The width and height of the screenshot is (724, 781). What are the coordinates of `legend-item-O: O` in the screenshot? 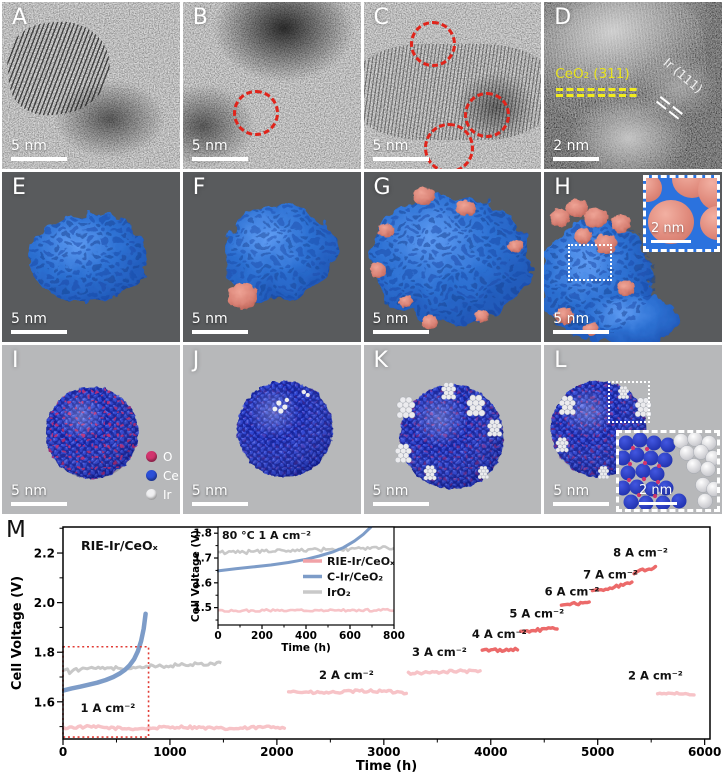 It's located at (162, 456).